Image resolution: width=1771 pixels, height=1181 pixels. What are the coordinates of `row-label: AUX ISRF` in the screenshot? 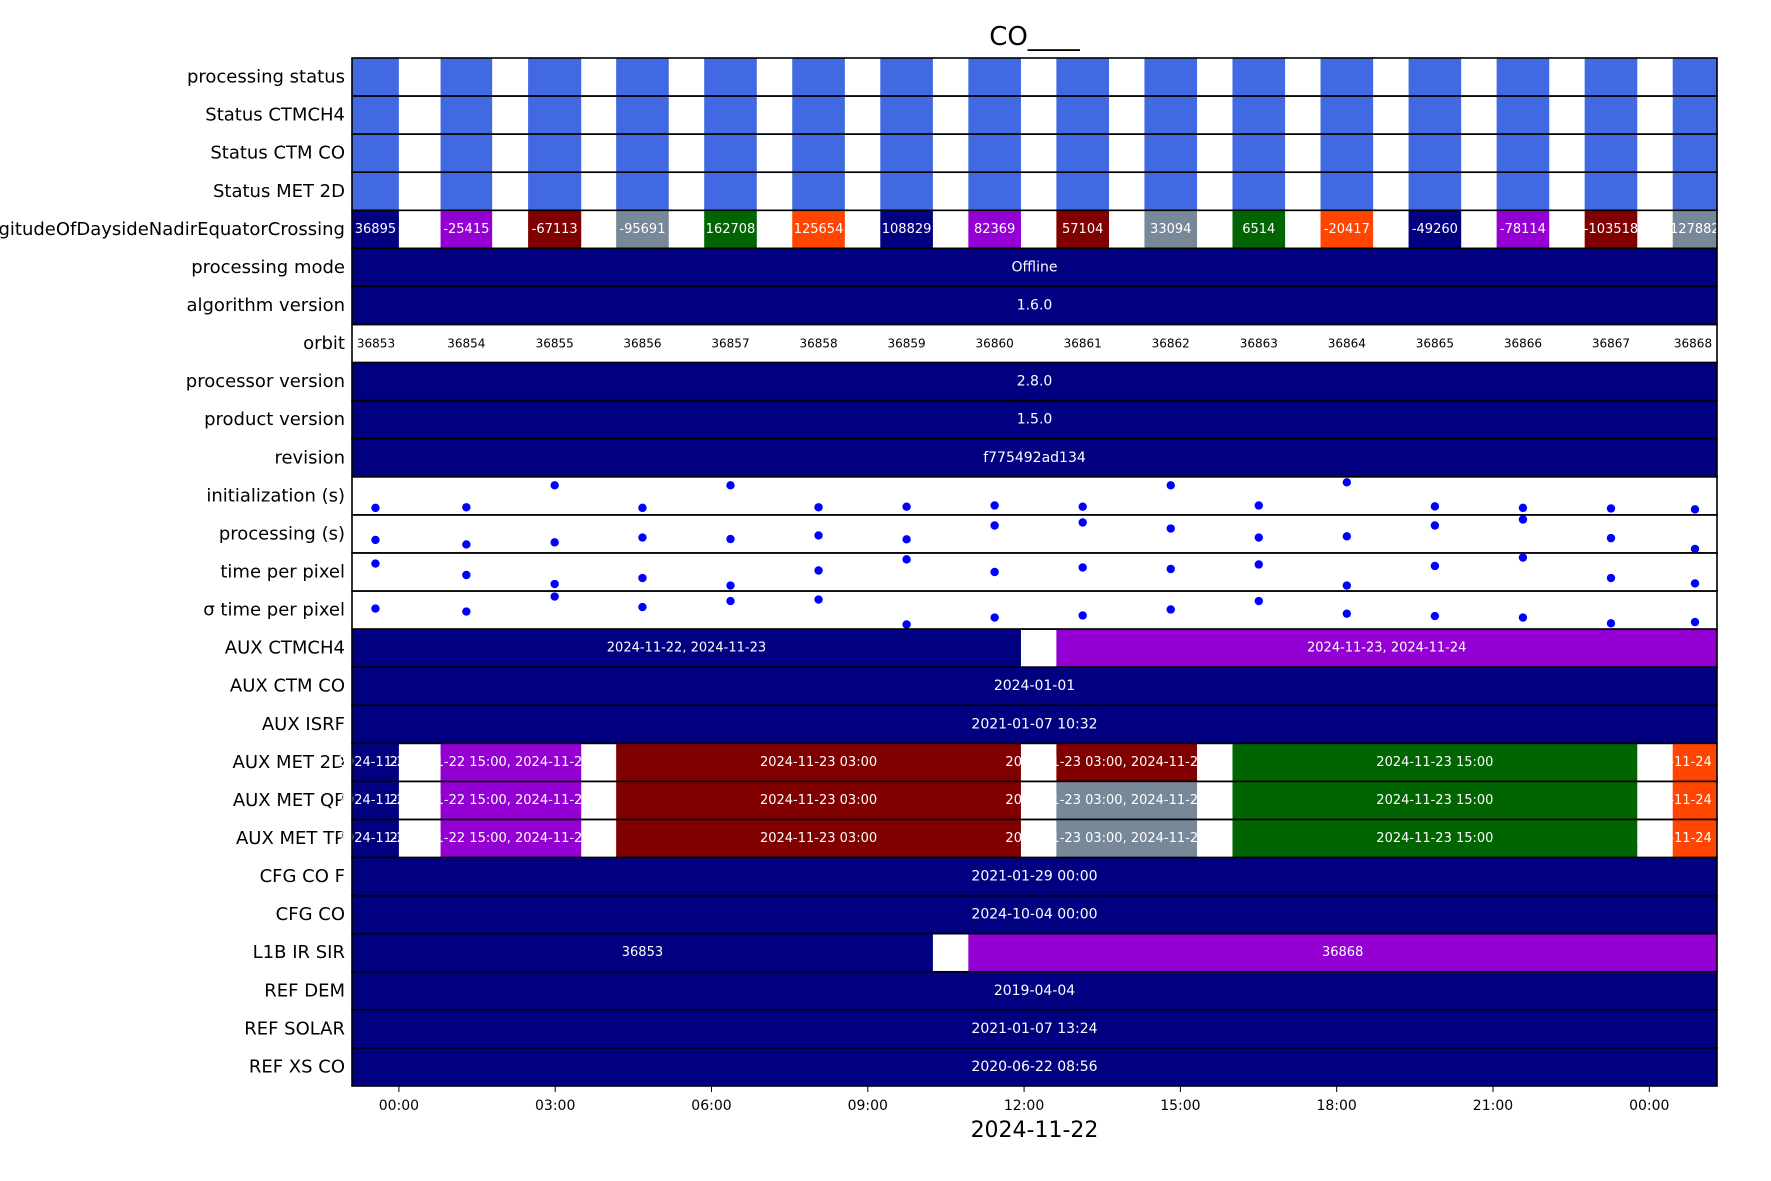 It's located at (303, 724).